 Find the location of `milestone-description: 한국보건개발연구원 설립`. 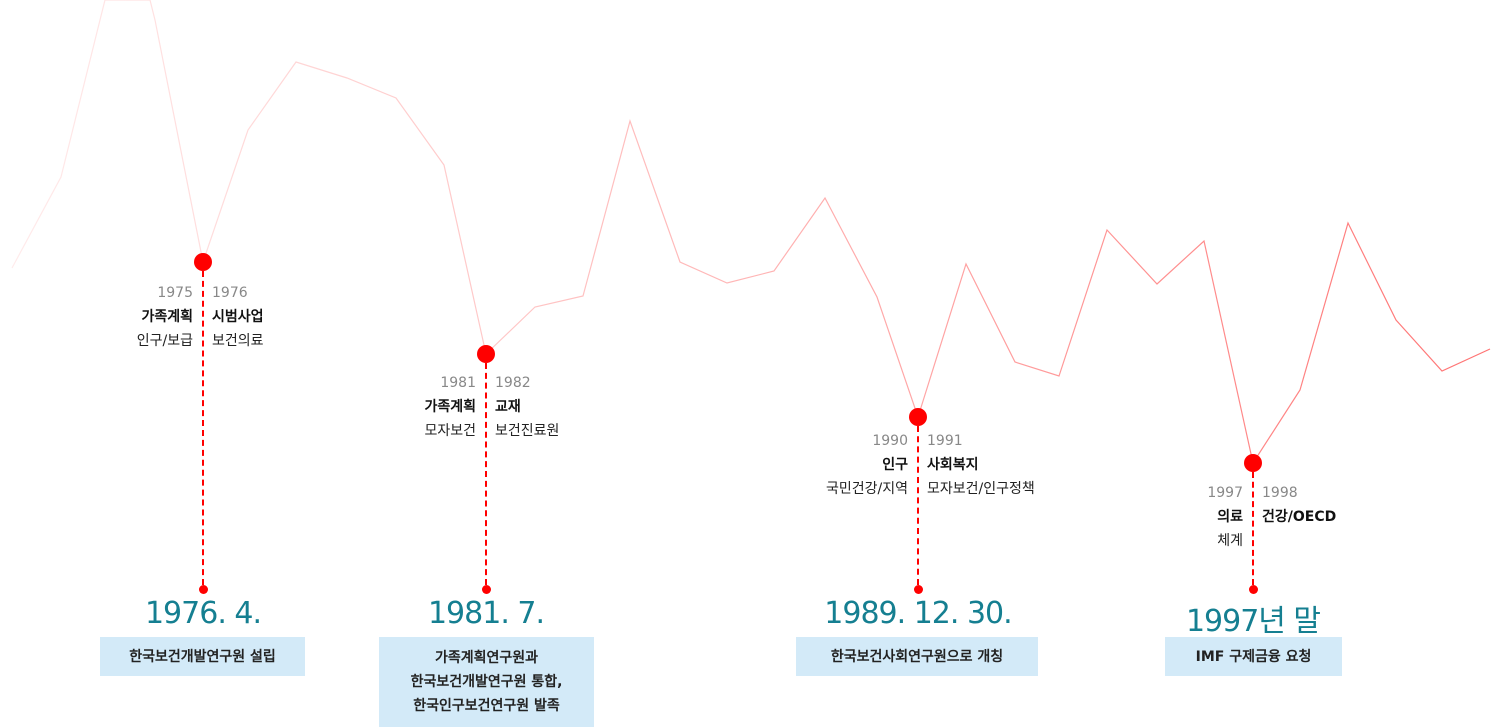

milestone-description: 한국보건개발연구원 설립 is located at coordinates (202, 656).